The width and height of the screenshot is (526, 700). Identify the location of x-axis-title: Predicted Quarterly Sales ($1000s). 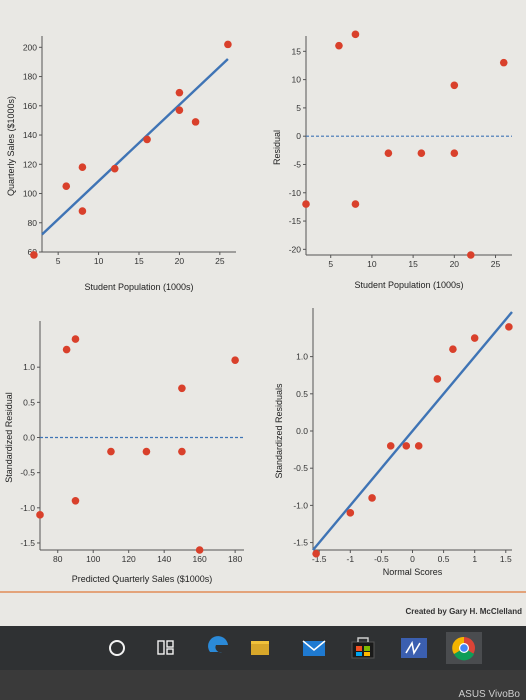
(142, 579).